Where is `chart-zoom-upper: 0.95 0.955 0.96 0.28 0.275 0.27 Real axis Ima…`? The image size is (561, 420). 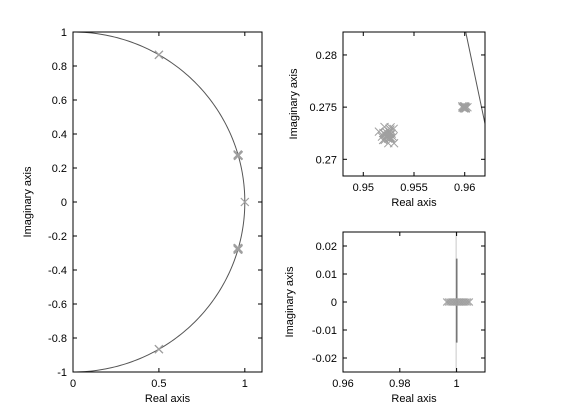 chart-zoom-upper: 0.95 0.955 0.96 0.28 0.275 0.27 Real axis Ima… is located at coordinates (387, 120).